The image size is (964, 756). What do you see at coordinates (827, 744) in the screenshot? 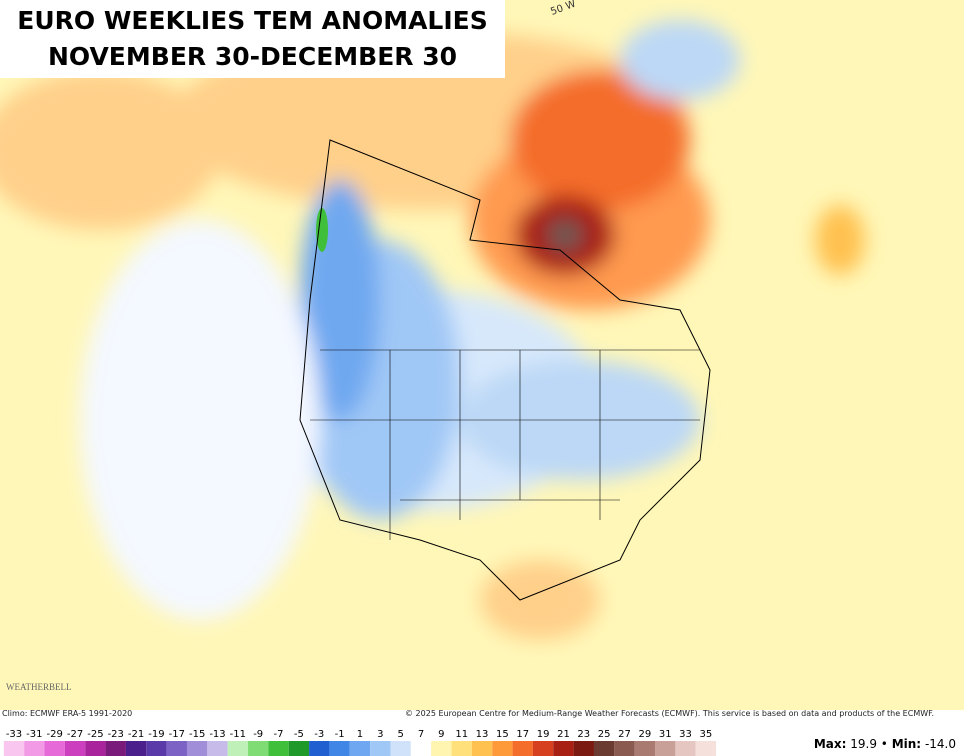
I see `max-label: Max` at bounding box center [827, 744].